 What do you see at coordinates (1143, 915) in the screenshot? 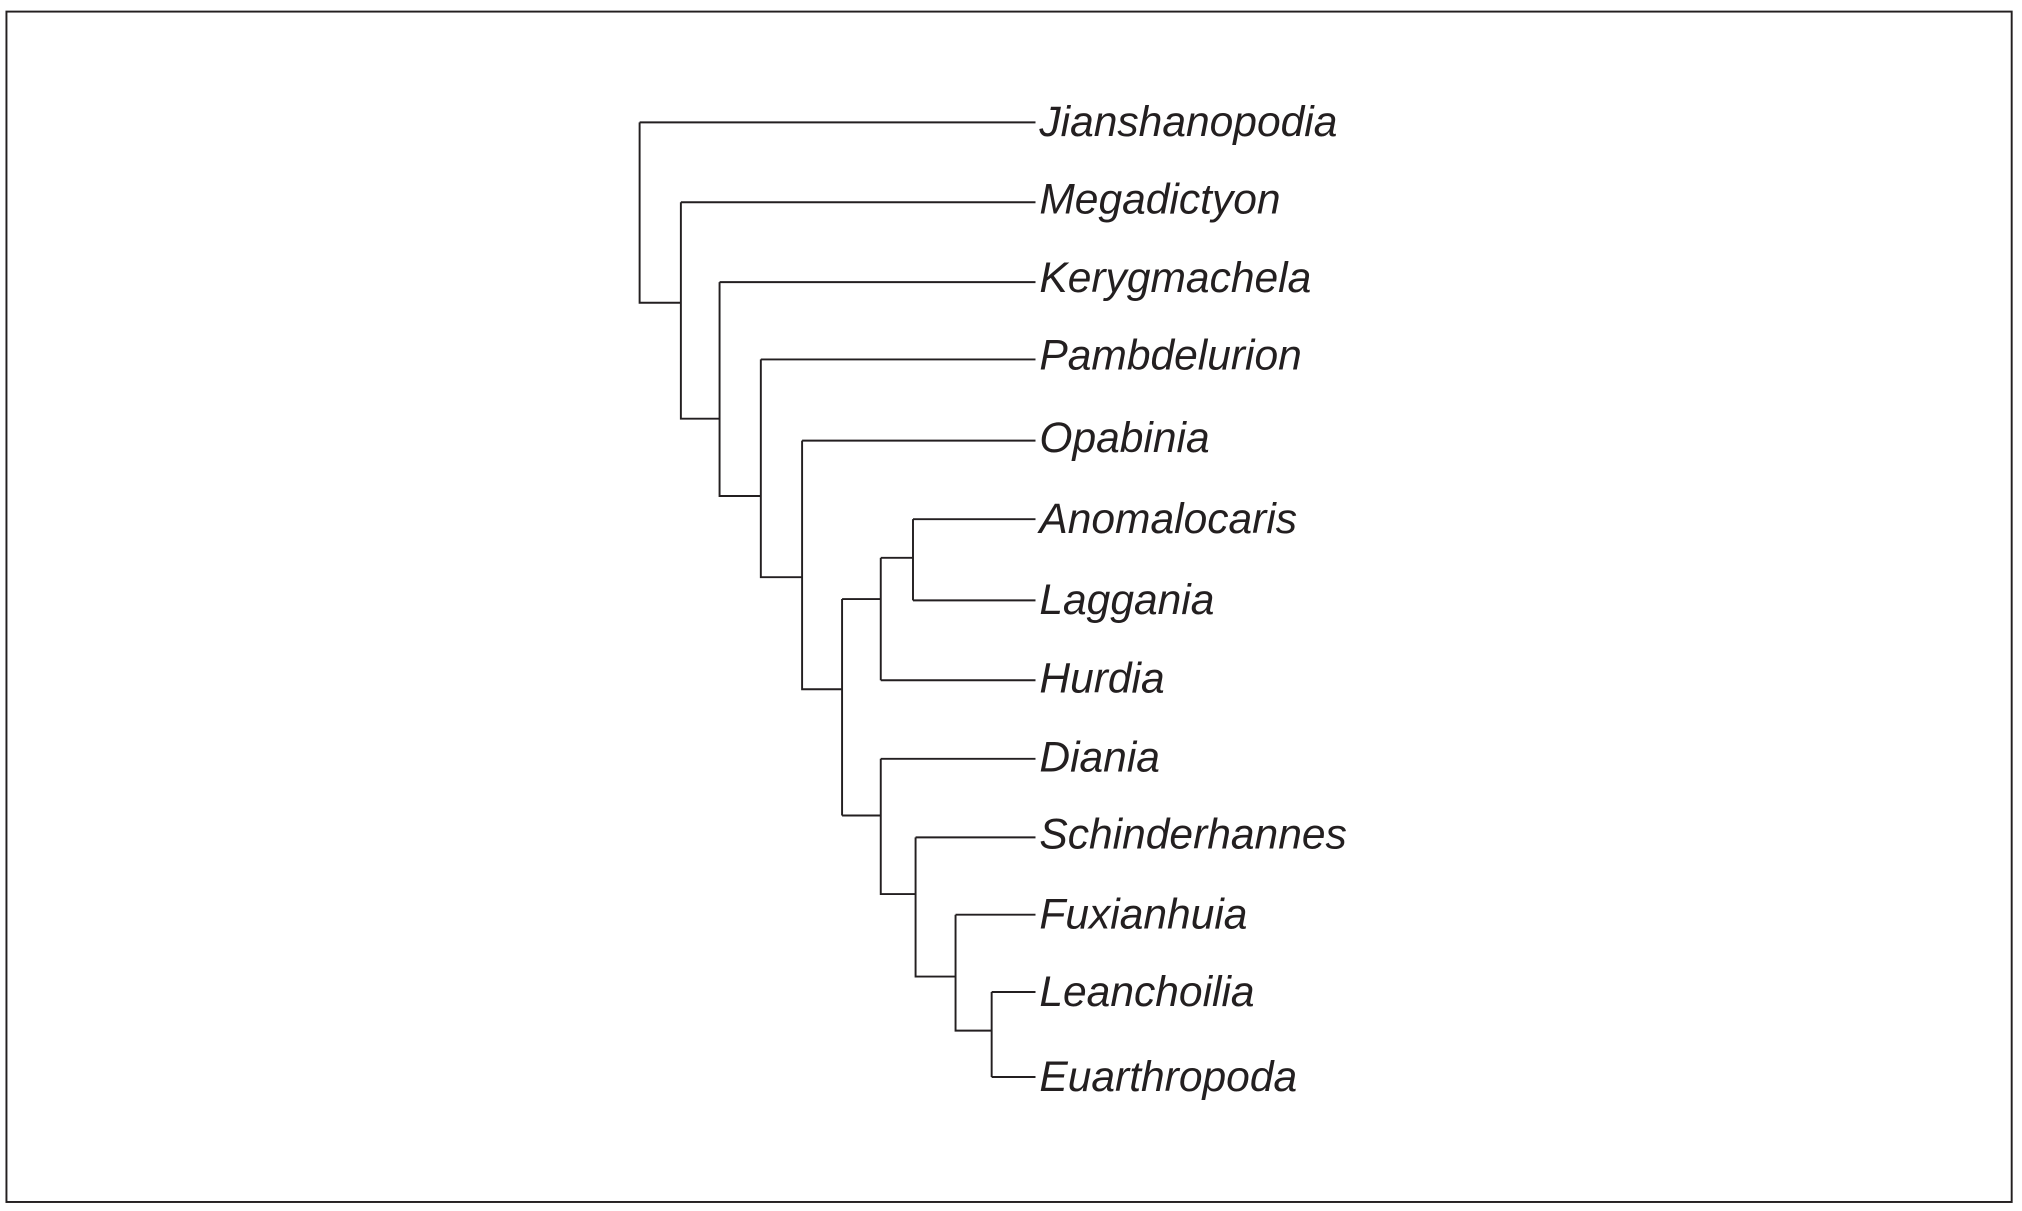
I see `taxon-label: Fuxianhuia` at bounding box center [1143, 915].